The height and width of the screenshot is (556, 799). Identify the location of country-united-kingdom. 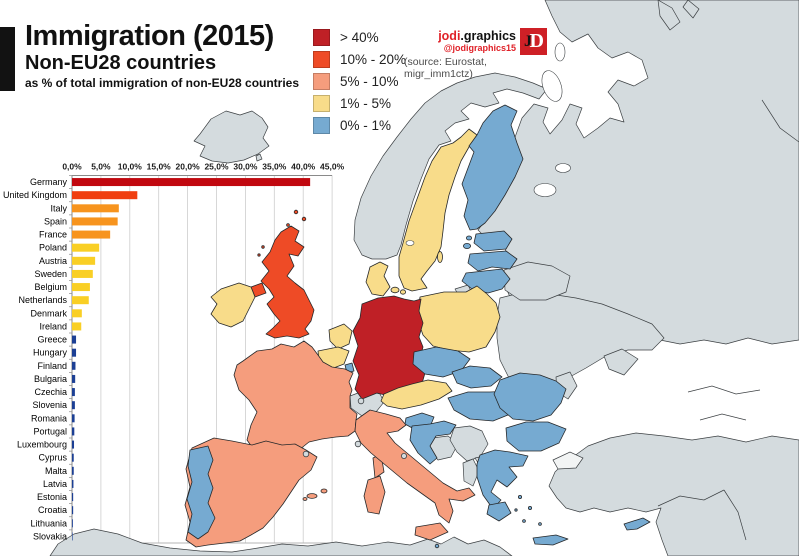
(287, 282).